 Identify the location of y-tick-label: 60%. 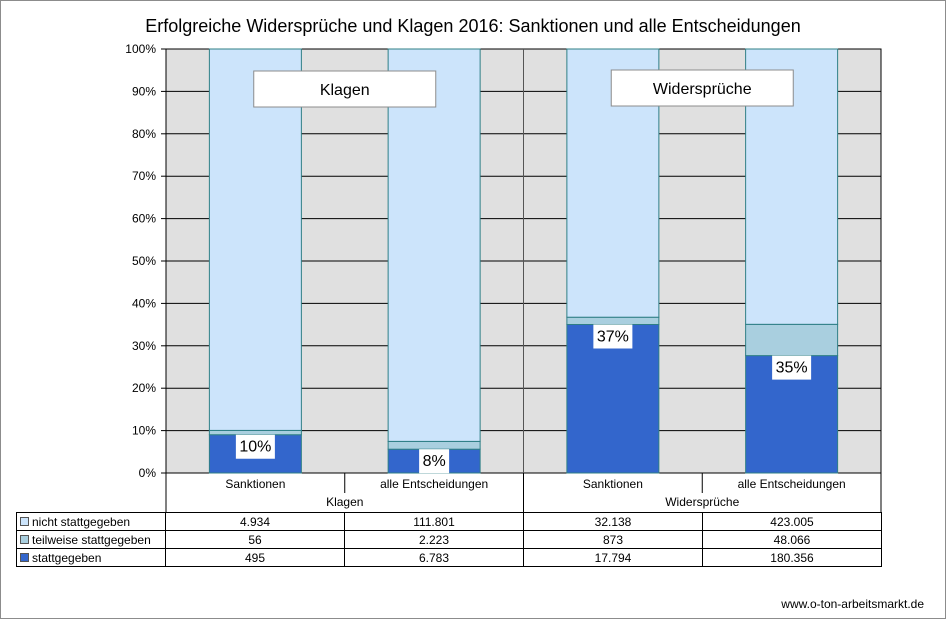
(144, 219).